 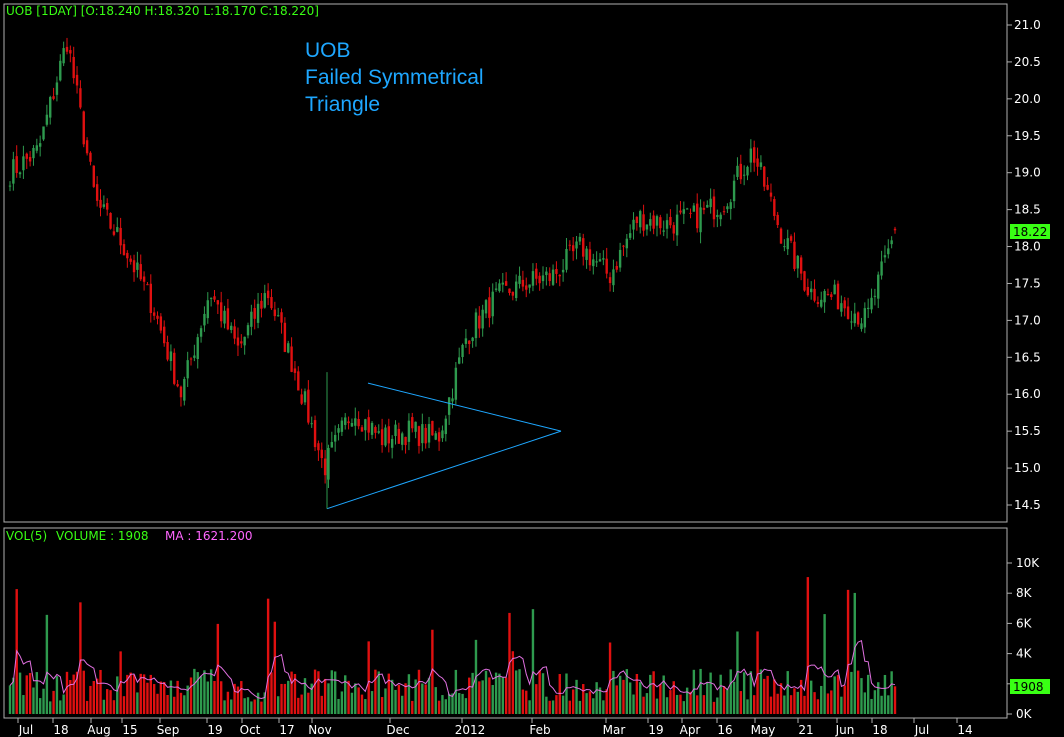 What do you see at coordinates (26, 536) in the screenshot?
I see `volume-header-label: VOL(5)` at bounding box center [26, 536].